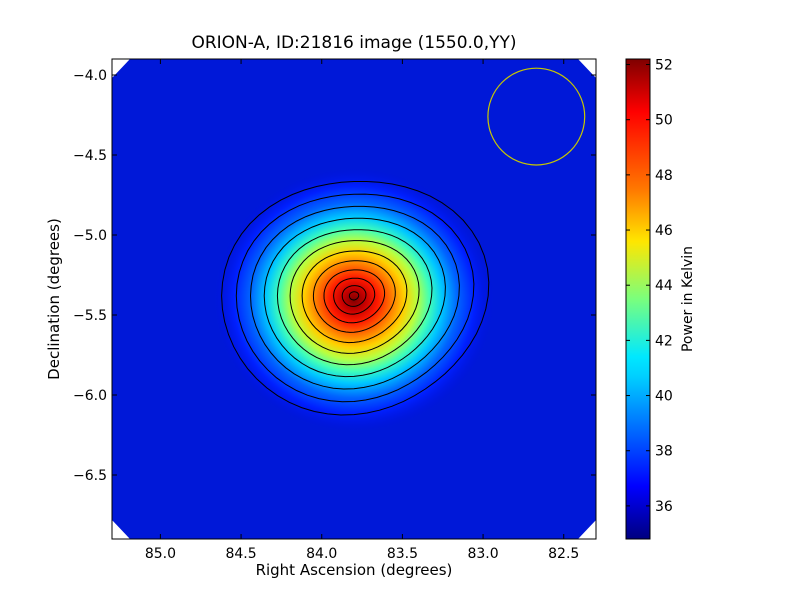  Describe the element at coordinates (402, 554) in the screenshot. I see `x-tick-label: 83.5` at that location.